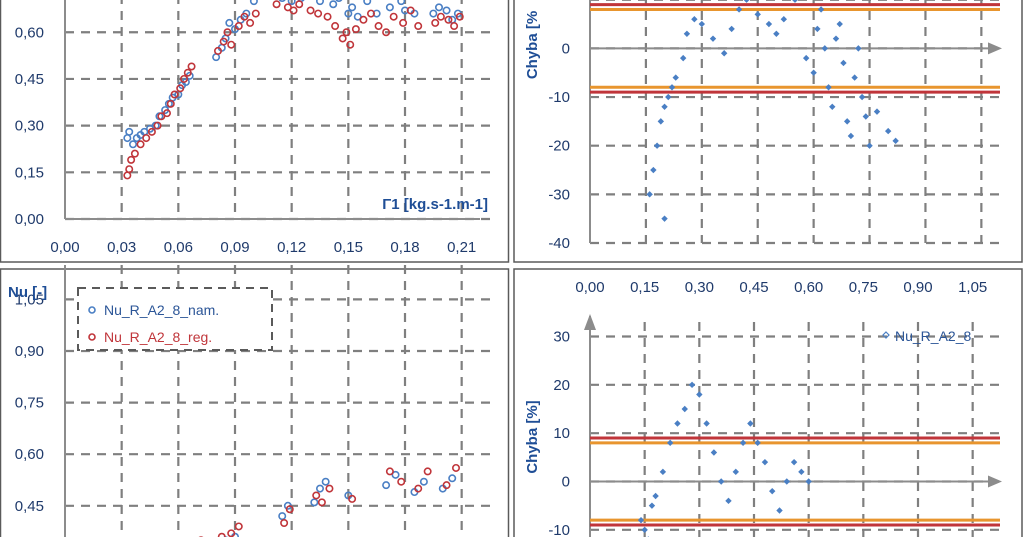 The height and width of the screenshot is (537, 1024). What do you see at coordinates (29, 402) in the screenshot?
I see `y-tick-labels: 0,45 0,60 0,75 0,90 1,05` at bounding box center [29, 402].